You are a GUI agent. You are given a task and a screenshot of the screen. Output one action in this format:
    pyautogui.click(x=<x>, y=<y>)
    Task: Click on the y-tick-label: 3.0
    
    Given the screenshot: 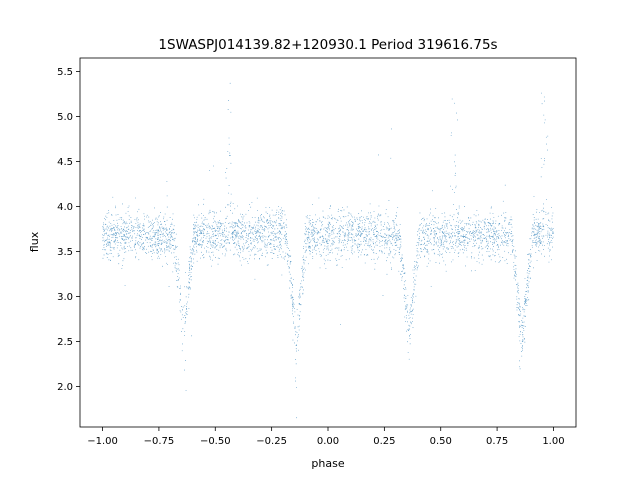 What is the action you would take?
    pyautogui.click(x=65, y=297)
    